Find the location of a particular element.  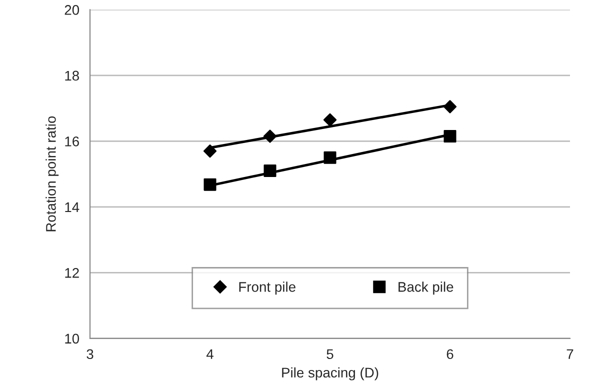

y-tick-label: 14 is located at coordinates (72, 207).